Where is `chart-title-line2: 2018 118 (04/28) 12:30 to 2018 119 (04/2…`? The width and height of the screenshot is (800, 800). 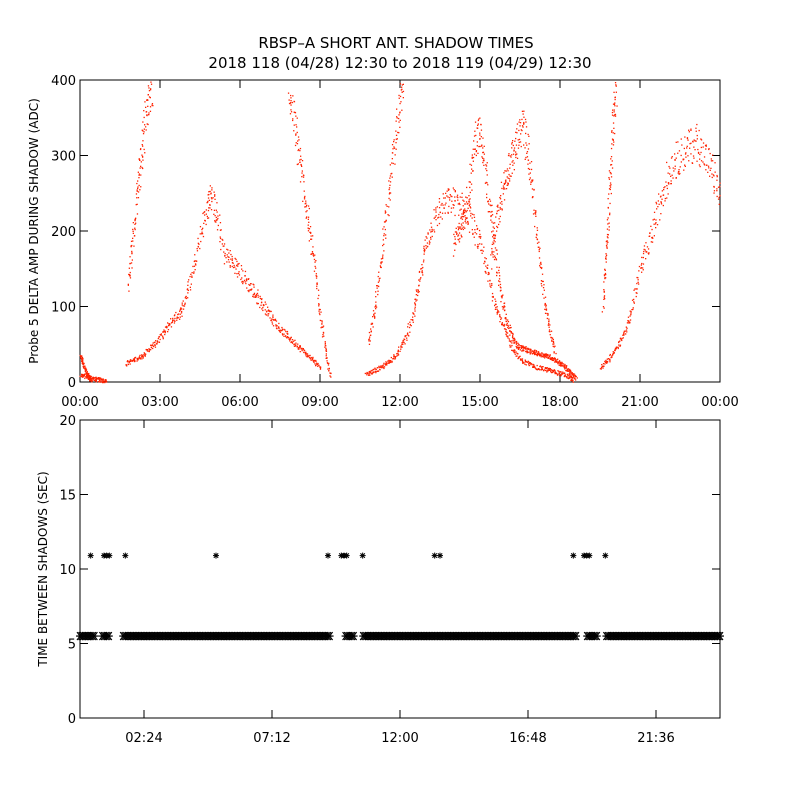 chart-title-line2: 2018 118 (04/28) 12:30 to 2018 119 (04/2… is located at coordinates (399, 63).